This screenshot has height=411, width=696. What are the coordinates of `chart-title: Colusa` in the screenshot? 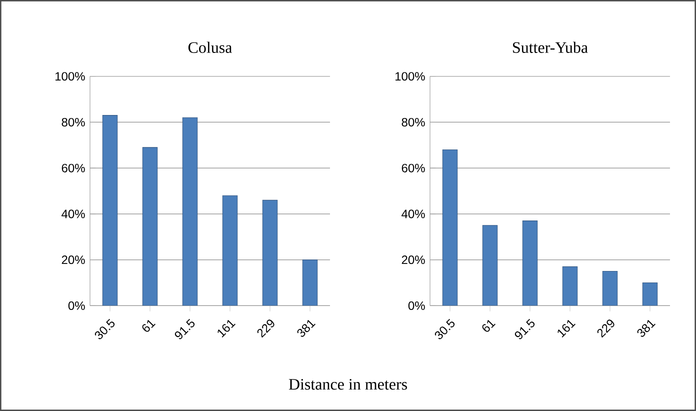 It's located at (210, 47).